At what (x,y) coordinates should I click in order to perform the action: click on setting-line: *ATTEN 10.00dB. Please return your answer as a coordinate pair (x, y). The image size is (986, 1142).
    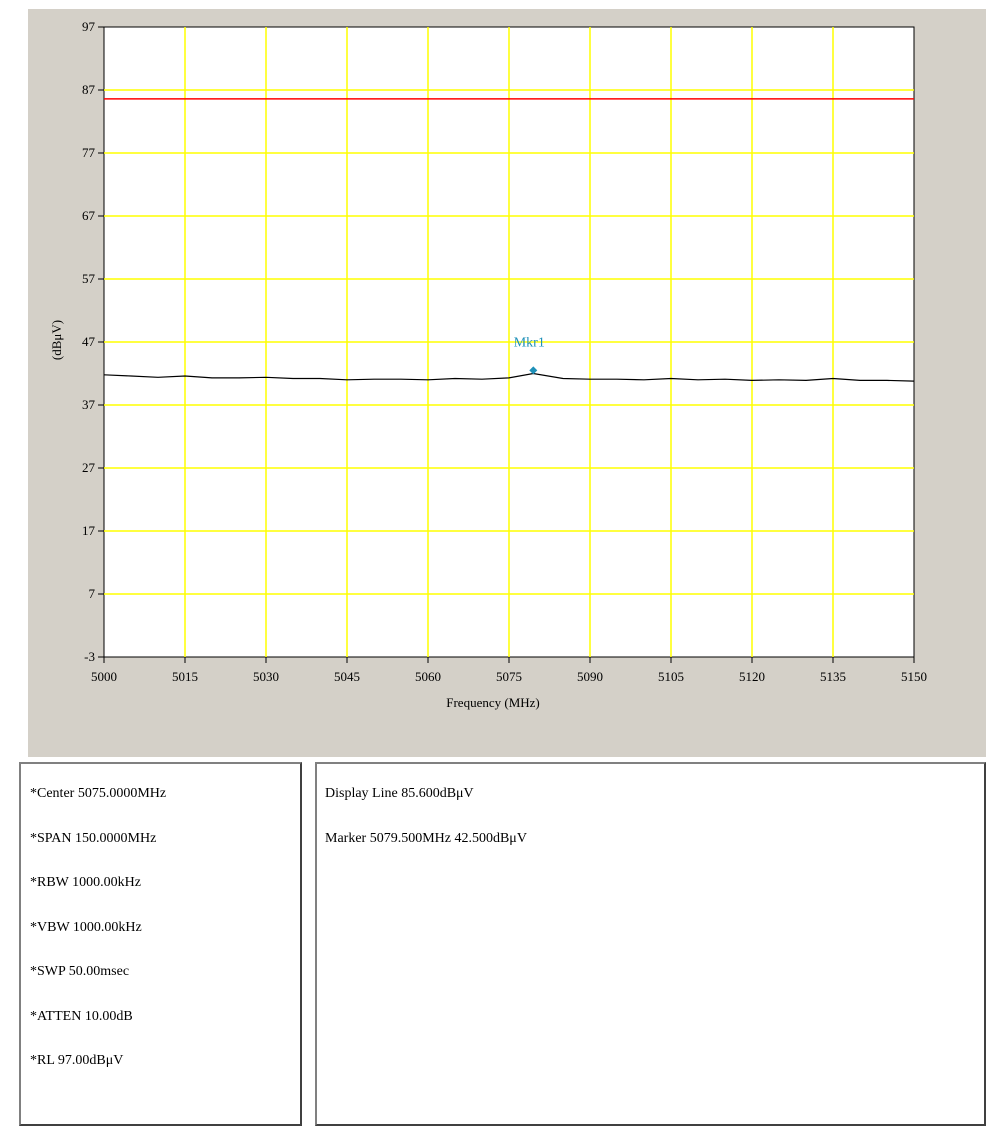
    Looking at the image, I should click on (81, 1016).